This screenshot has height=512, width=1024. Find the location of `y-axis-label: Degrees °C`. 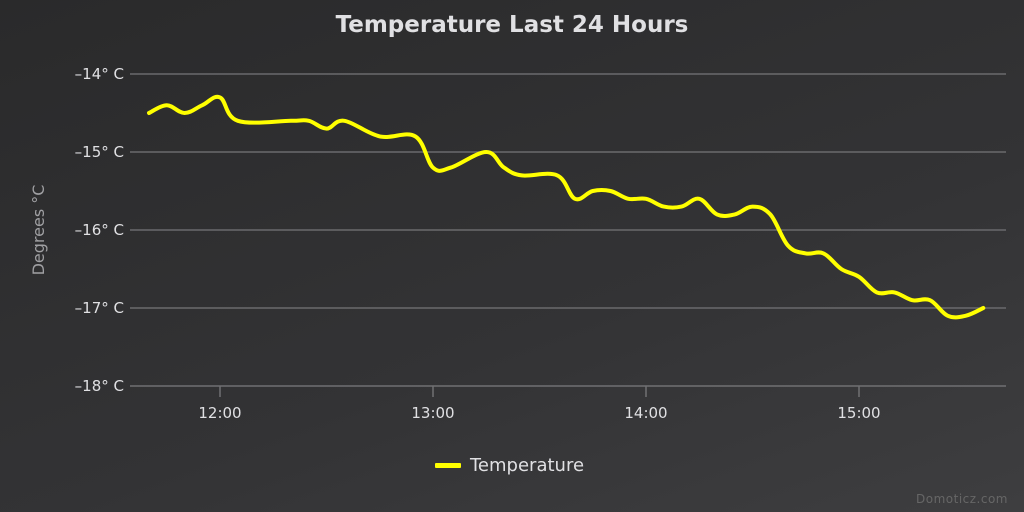

y-axis-label: Degrees °C is located at coordinates (38, 230).